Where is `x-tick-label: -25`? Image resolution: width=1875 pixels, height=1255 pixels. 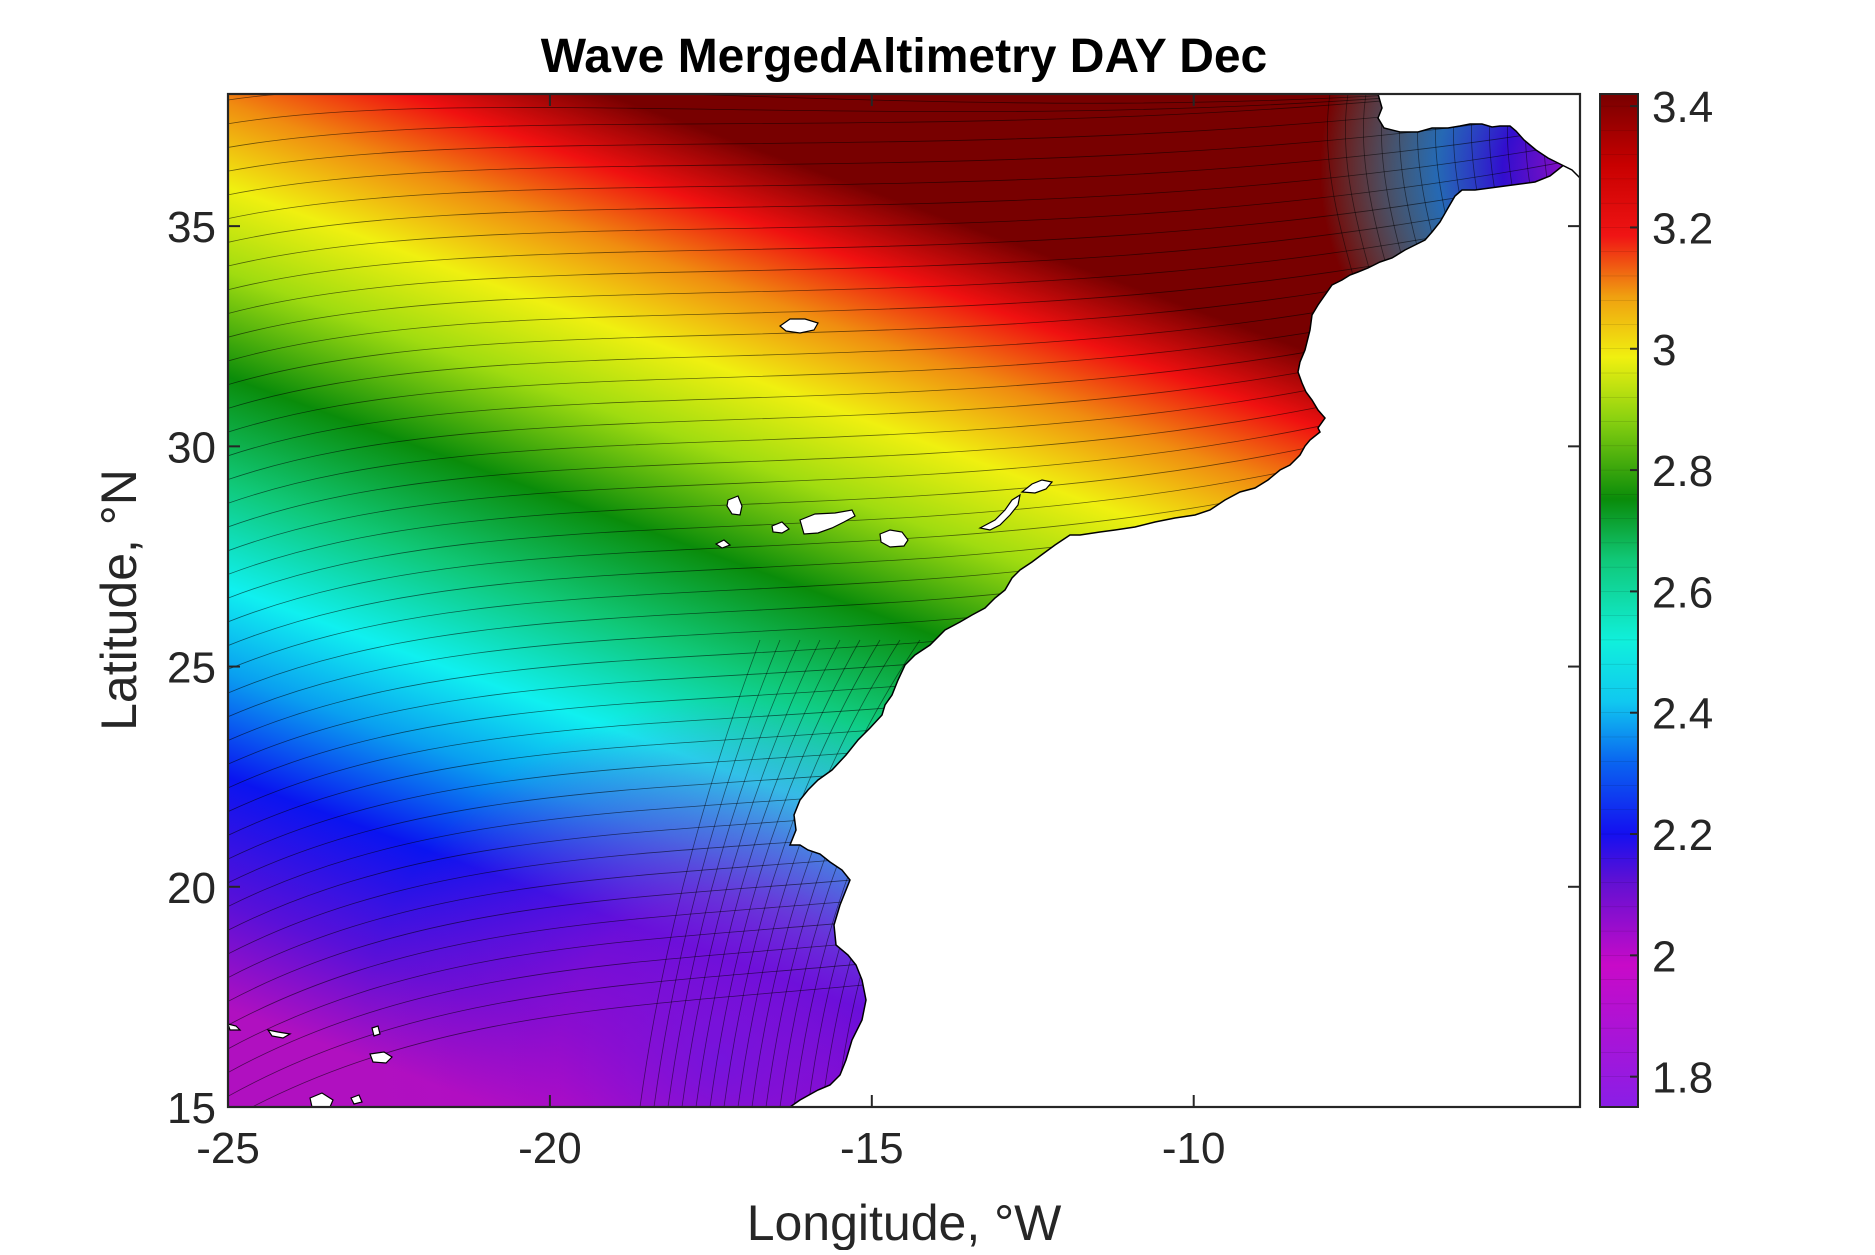 x-tick-label: -25 is located at coordinates (228, 1148).